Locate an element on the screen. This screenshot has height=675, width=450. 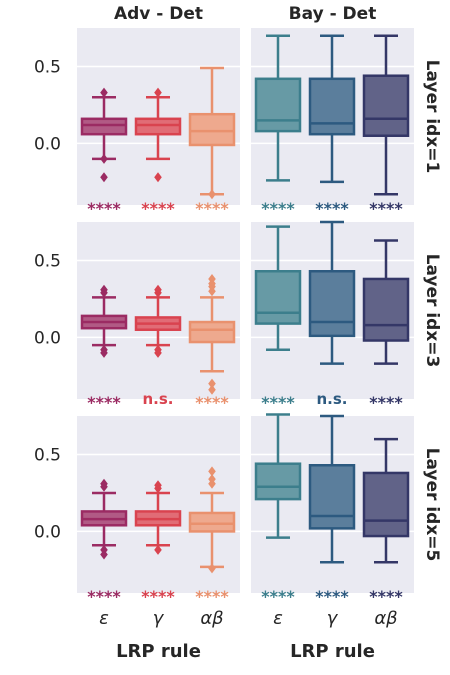
row-title: Layer idx=1 is located at coordinates (432, 117).